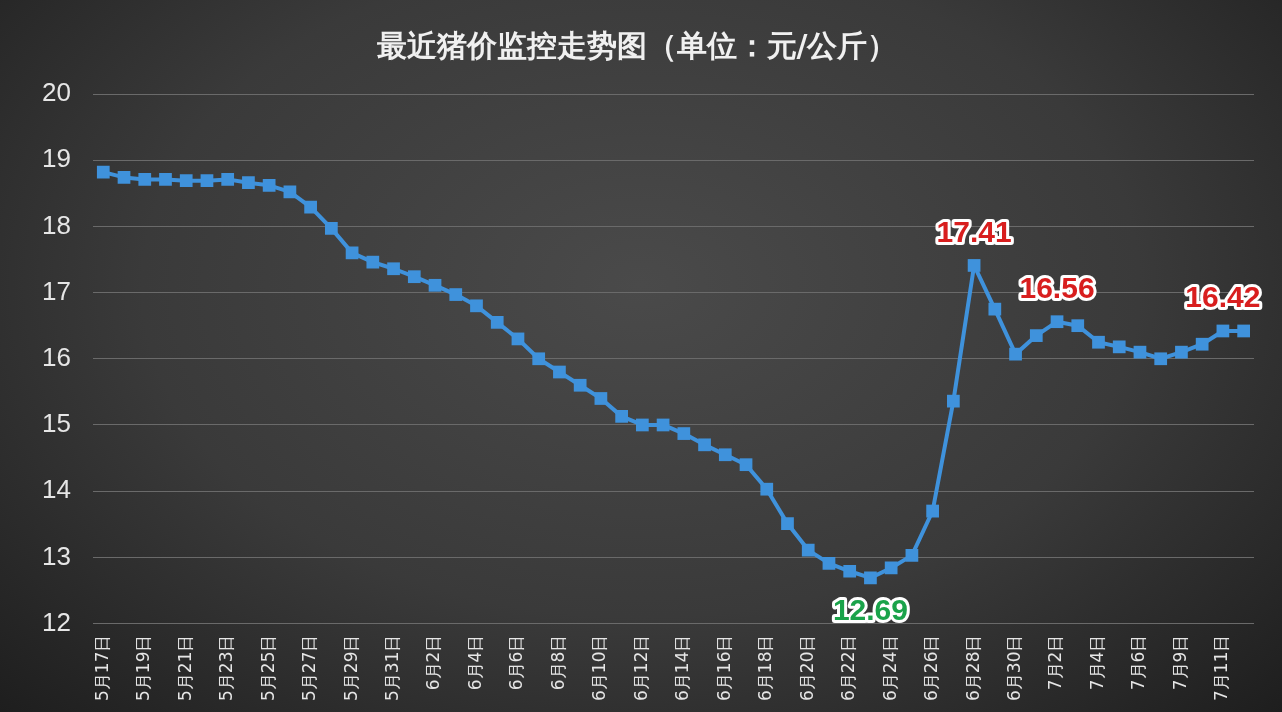  Describe the element at coordinates (1057, 287) in the screenshot. I see `data-label: 16.56` at that location.